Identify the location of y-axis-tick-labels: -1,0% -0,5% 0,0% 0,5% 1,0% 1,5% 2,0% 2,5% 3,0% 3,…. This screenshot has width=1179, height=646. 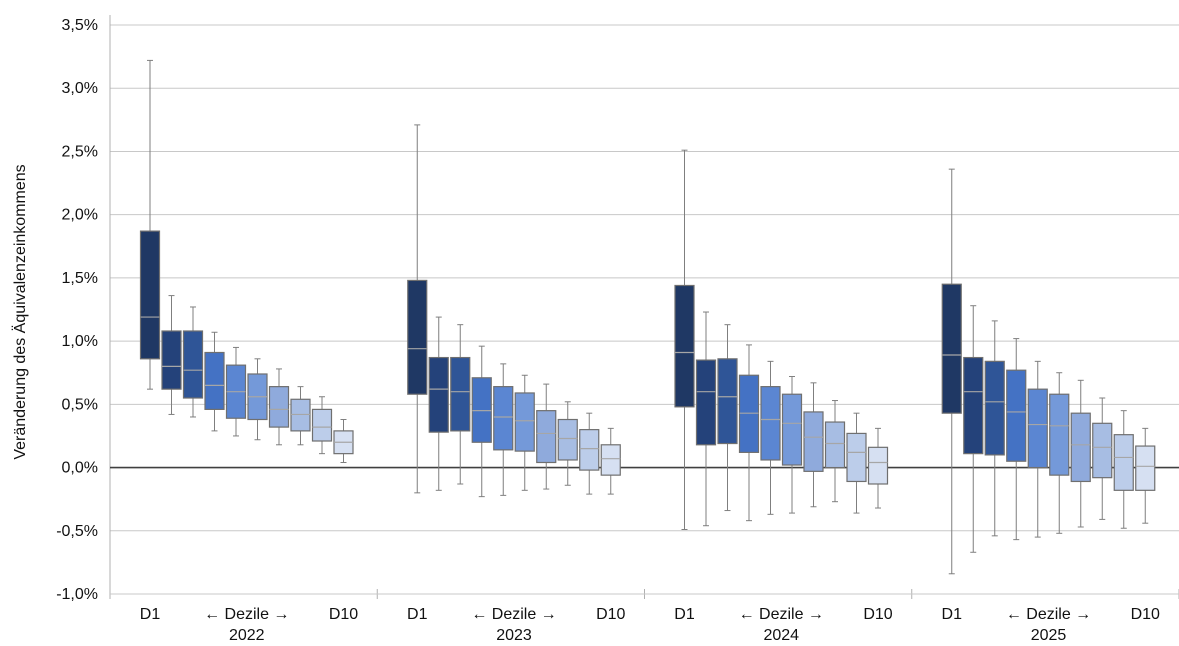
(77, 310).